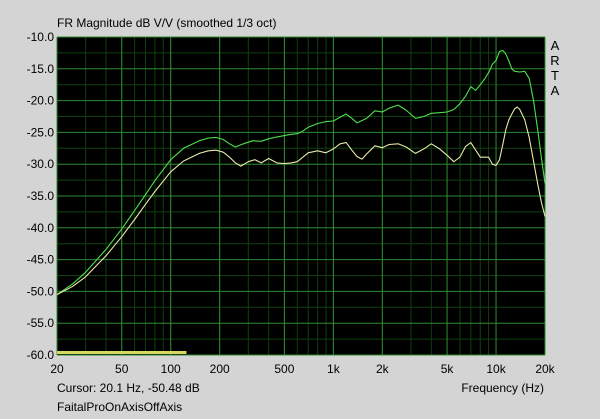  Describe the element at coordinates (502, 388) in the screenshot. I see `x-axis-title: Frequency (Hz)` at that location.